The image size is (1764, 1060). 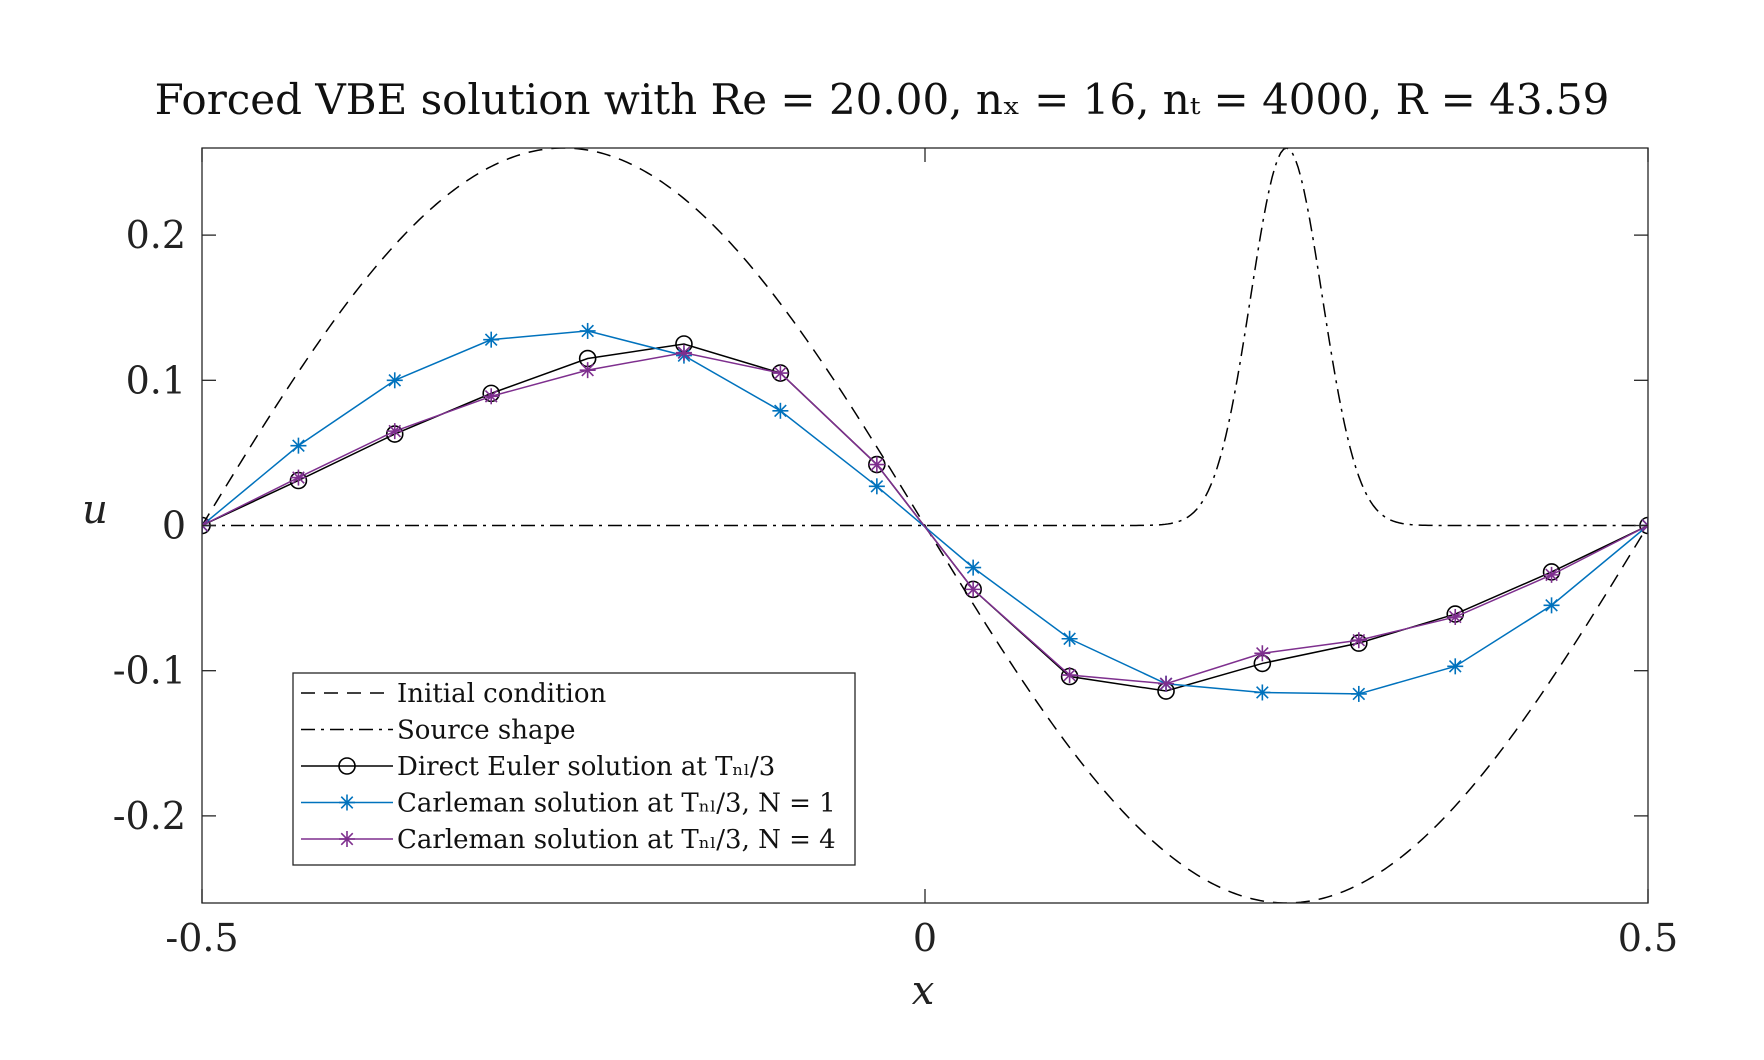 I want to click on legend-item-5: Carleman solution at Tₙₗ/3, N = 4, so click(x=568, y=840).